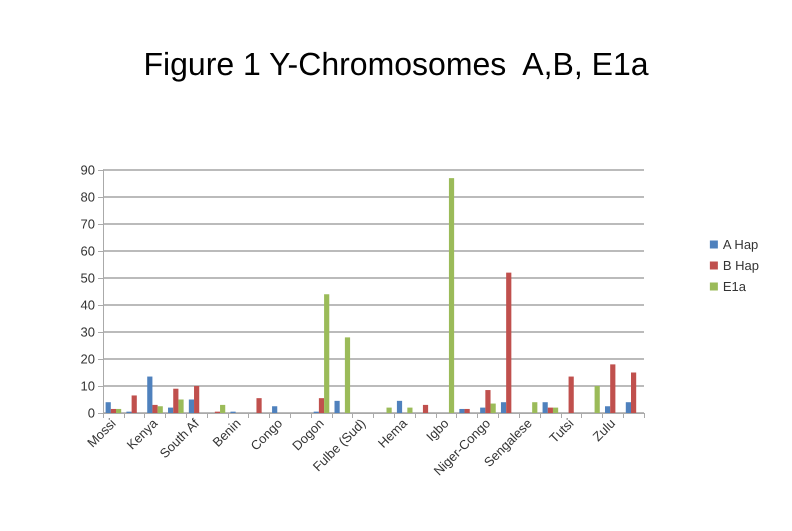  I want to click on y-tick-label: 90, so click(87, 170).